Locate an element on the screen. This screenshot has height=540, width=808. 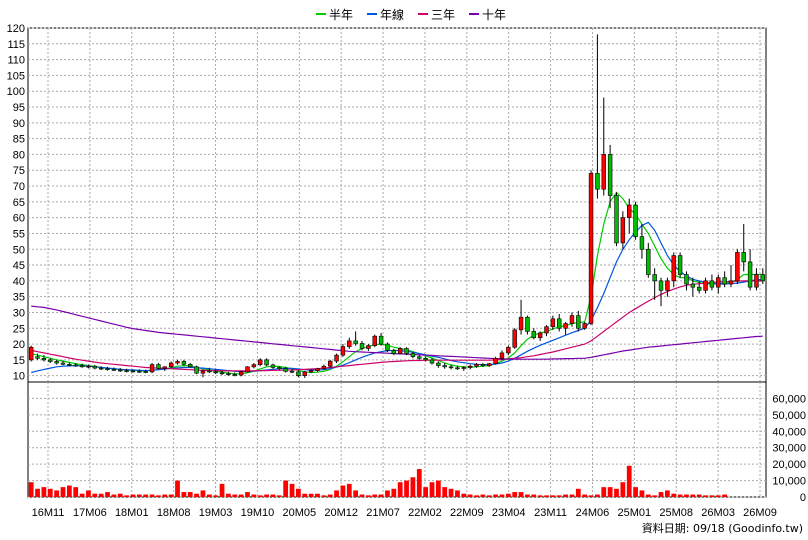
x-tick-label: 20M05 is located at coordinates (299, 513).